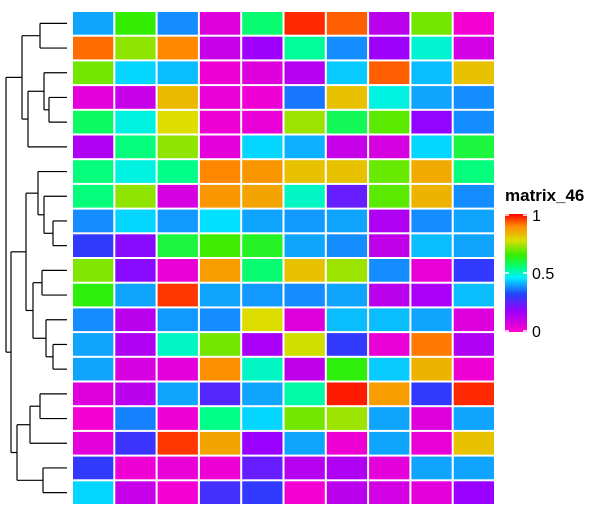 Image resolution: width=603 pixels, height=514 pixels. Describe the element at coordinates (220, 320) in the screenshot. I see `heatmap-cell-r13-c4` at that location.